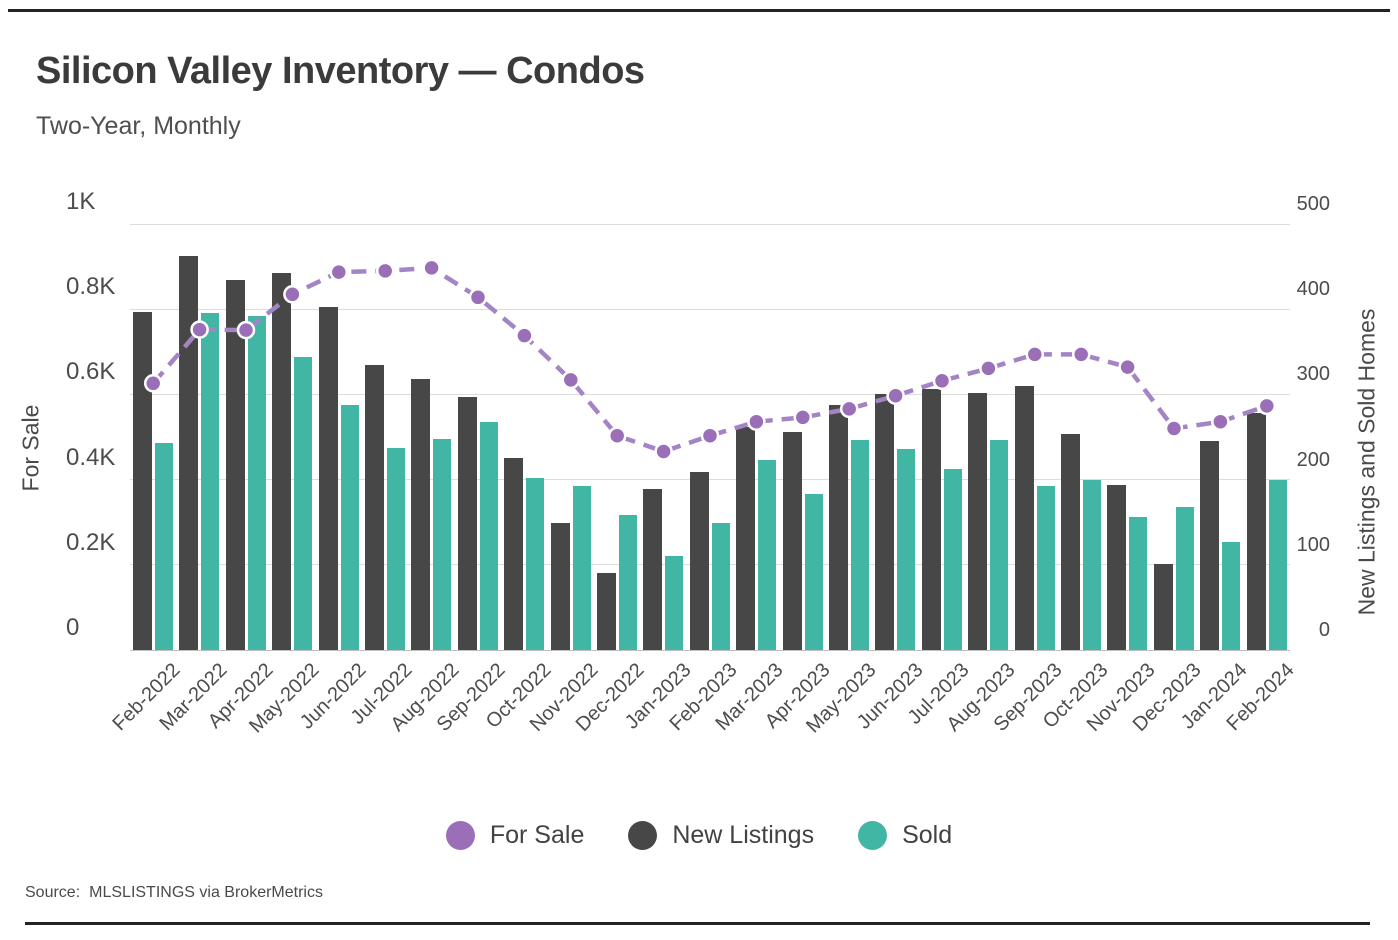  What do you see at coordinates (349, 527) in the screenshot?
I see `bar-sold-jun-2022` at bounding box center [349, 527].